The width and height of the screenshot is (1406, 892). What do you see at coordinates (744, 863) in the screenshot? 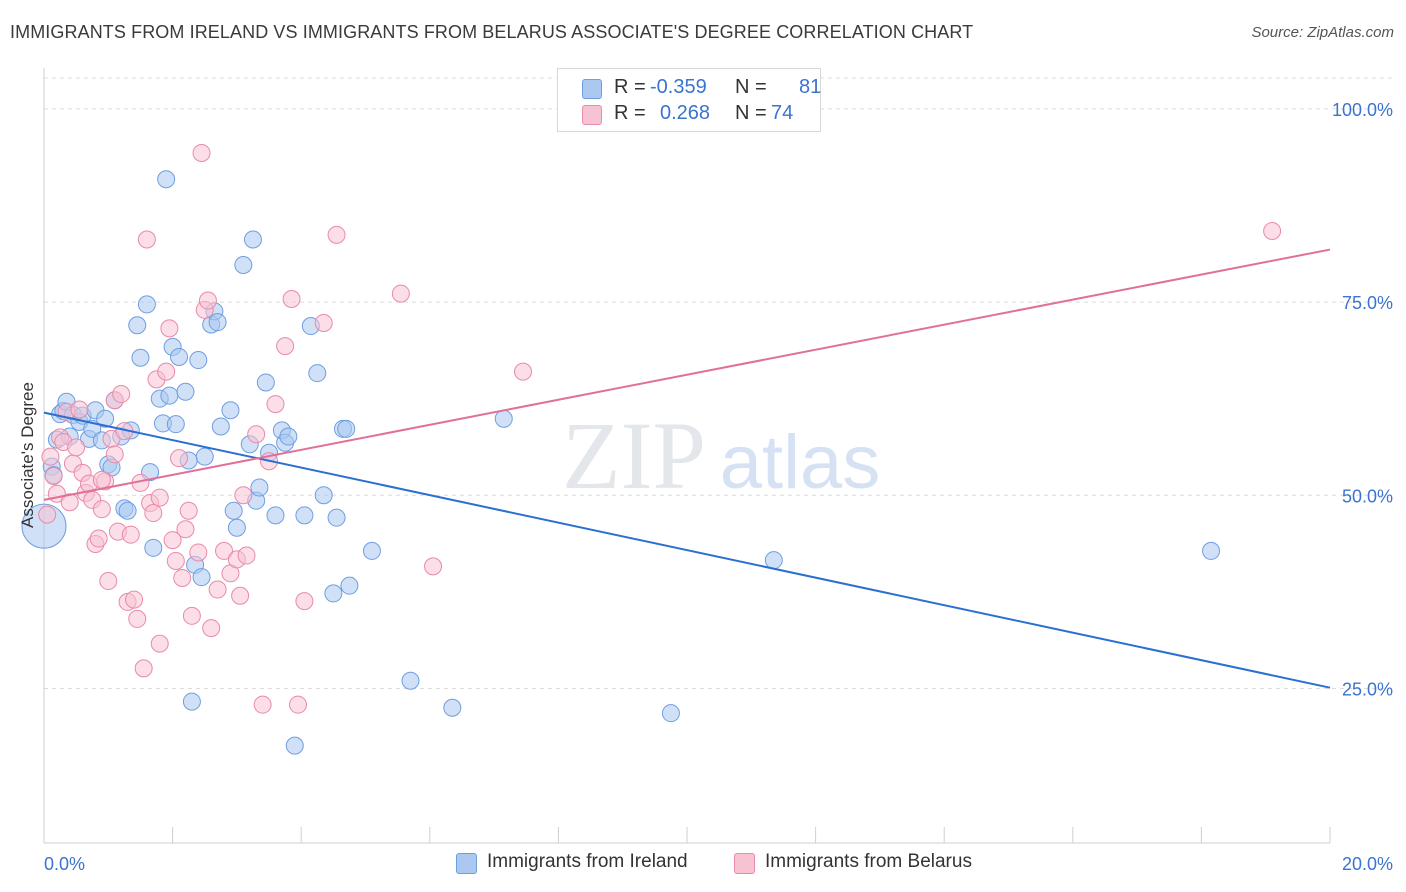
I see `belarus-legend-swatch` at bounding box center [744, 863].